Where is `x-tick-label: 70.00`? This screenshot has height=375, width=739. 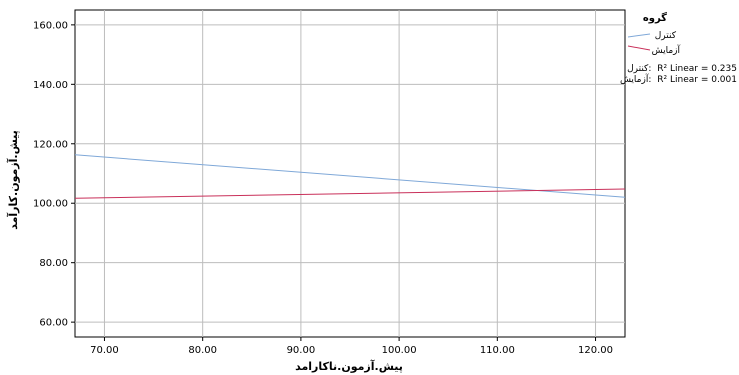
x-tick-label: 70.00 is located at coordinates (104, 350).